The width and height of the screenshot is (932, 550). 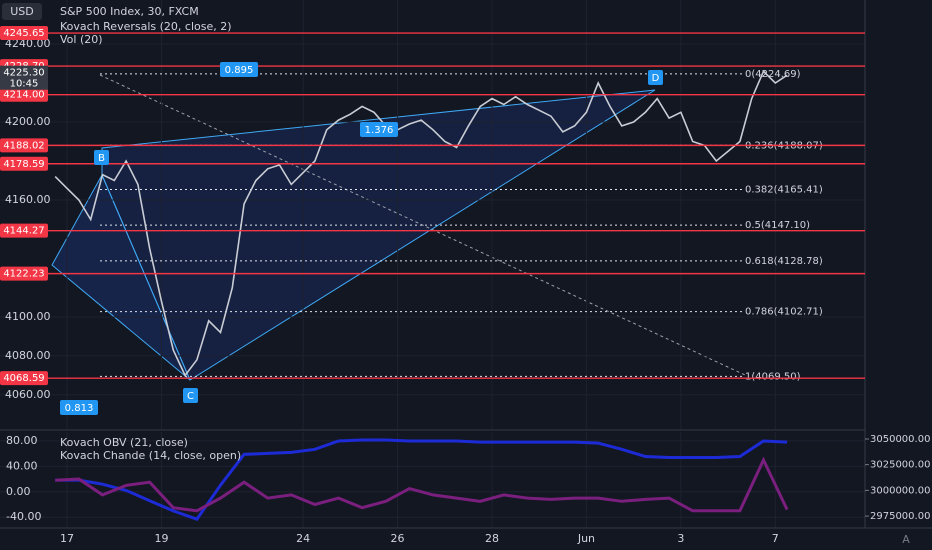 What do you see at coordinates (67, 538) in the screenshot?
I see `x-tick-label: 17` at bounding box center [67, 538].